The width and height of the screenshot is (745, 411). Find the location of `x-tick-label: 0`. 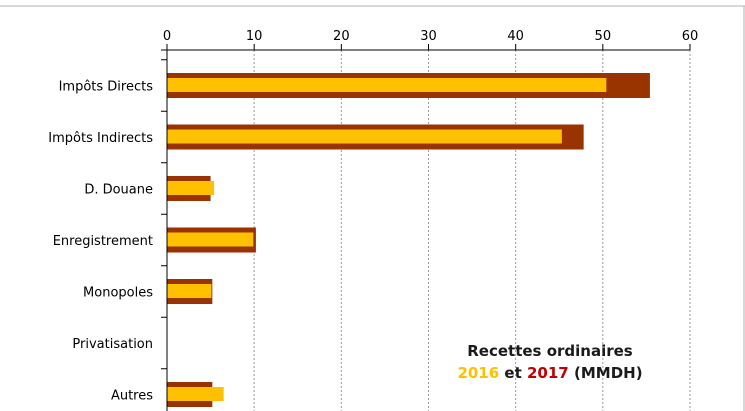

x-tick-label: 0 is located at coordinates (167, 36).